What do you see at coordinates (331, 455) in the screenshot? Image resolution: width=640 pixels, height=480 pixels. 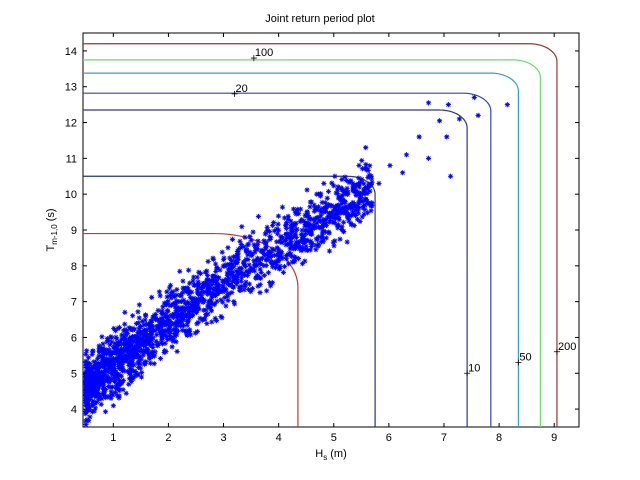 I see `x-axis-label: Hs (m)` at bounding box center [331, 455].